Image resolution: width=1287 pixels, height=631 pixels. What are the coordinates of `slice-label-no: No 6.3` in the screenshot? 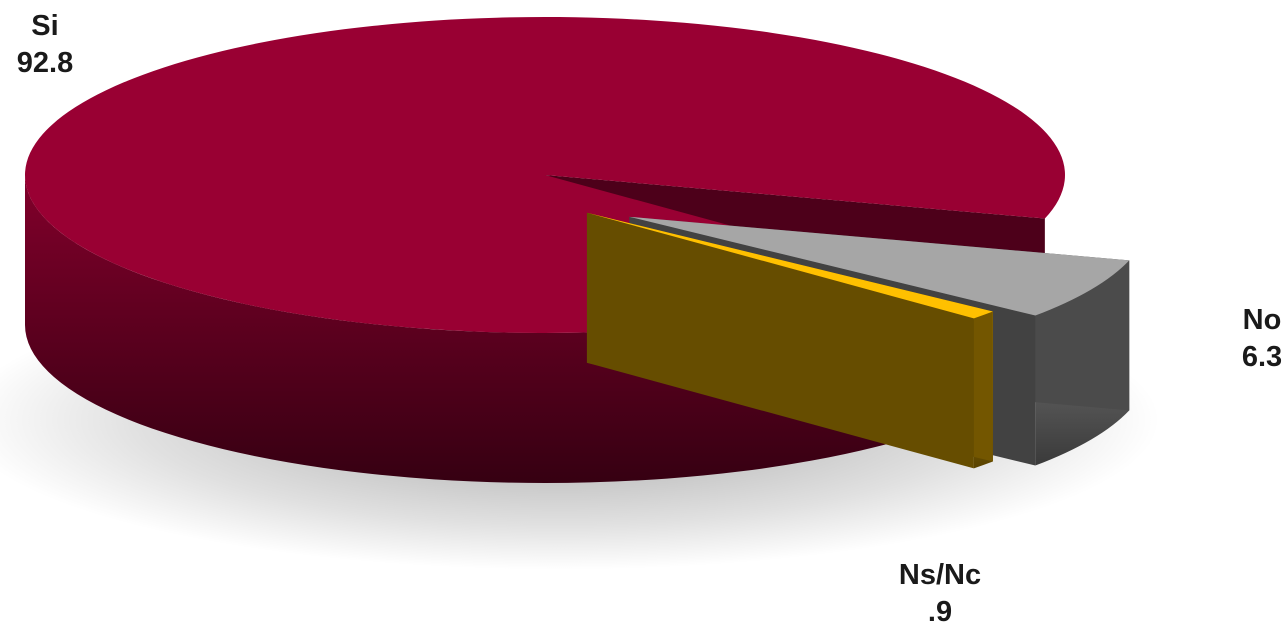 It's located at (1257, 339).